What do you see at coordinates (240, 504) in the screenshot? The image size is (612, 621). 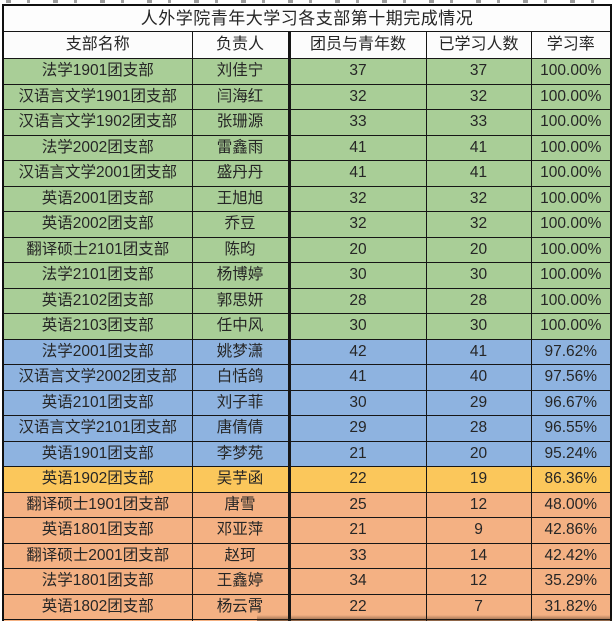 I see `leader-cell: 唐雪` at bounding box center [240, 504].